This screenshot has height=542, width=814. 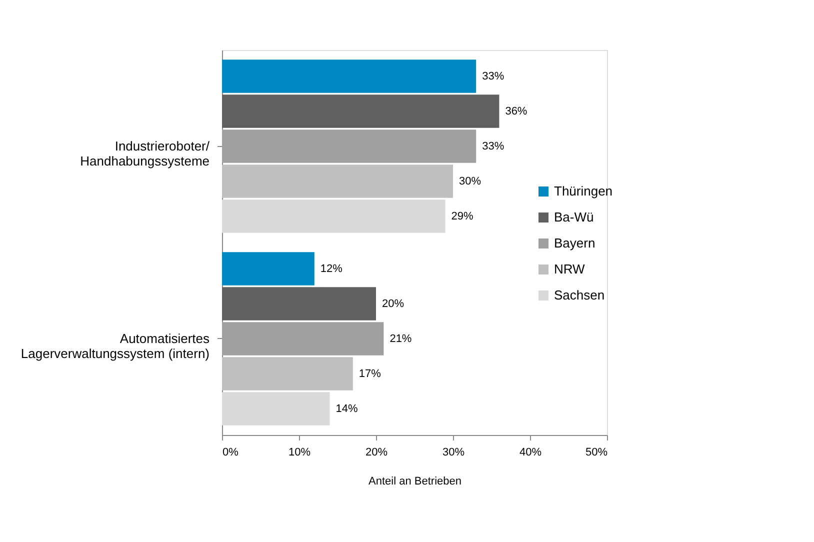 I want to click on data-label: 30%, so click(x=470, y=181).